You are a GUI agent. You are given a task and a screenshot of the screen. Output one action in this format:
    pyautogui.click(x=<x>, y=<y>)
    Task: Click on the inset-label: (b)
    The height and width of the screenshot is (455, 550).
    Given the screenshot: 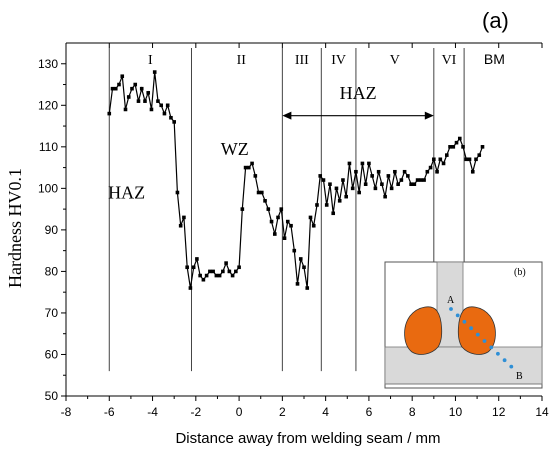 What is the action you would take?
    pyautogui.click(x=520, y=272)
    